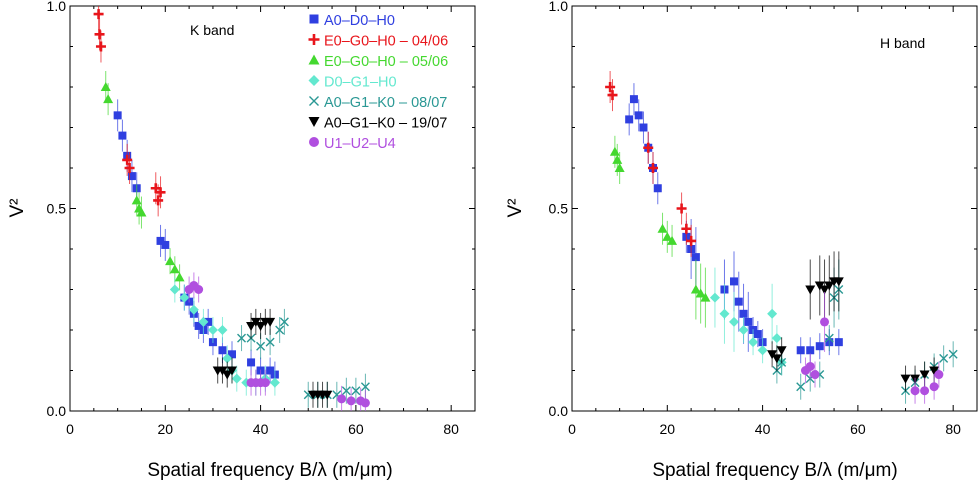 The height and width of the screenshot is (484, 979). Describe the element at coordinates (385, 103) in the screenshot. I see `legend-label: A0–G1–K0 – 08/07` at that location.